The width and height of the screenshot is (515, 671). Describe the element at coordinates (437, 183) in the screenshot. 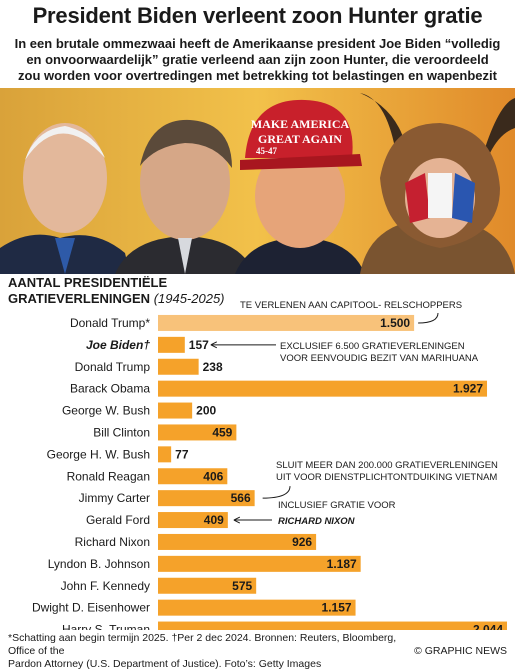

I see `rioter-portrait` at that location.